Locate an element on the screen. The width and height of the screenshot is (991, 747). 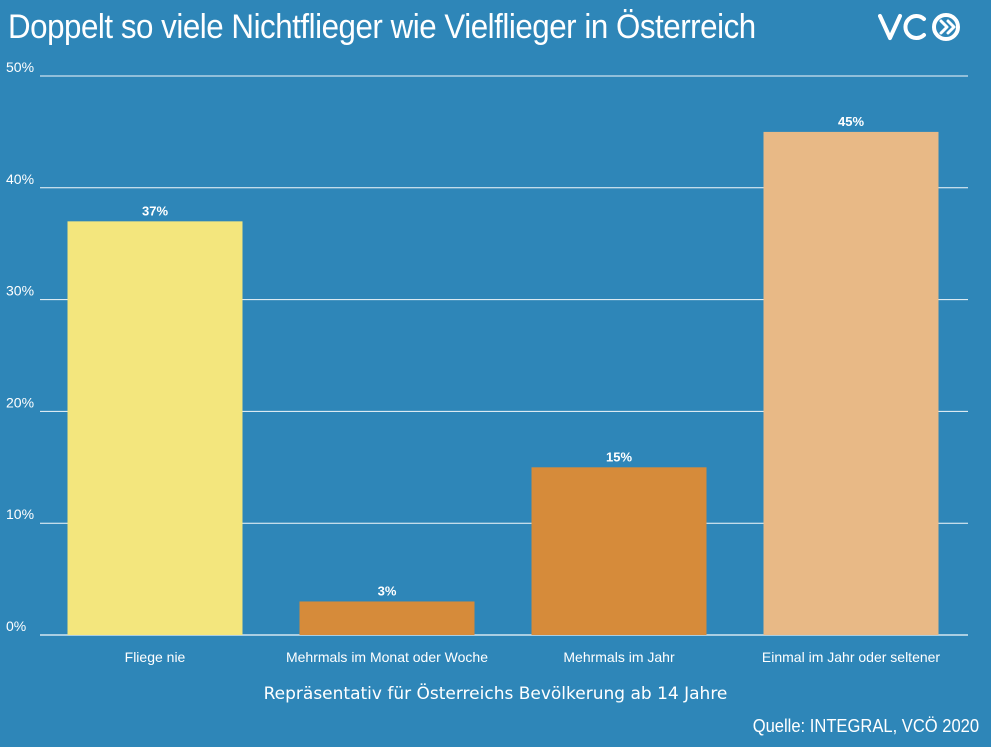
y-tick-label: 50% is located at coordinates (20, 67).